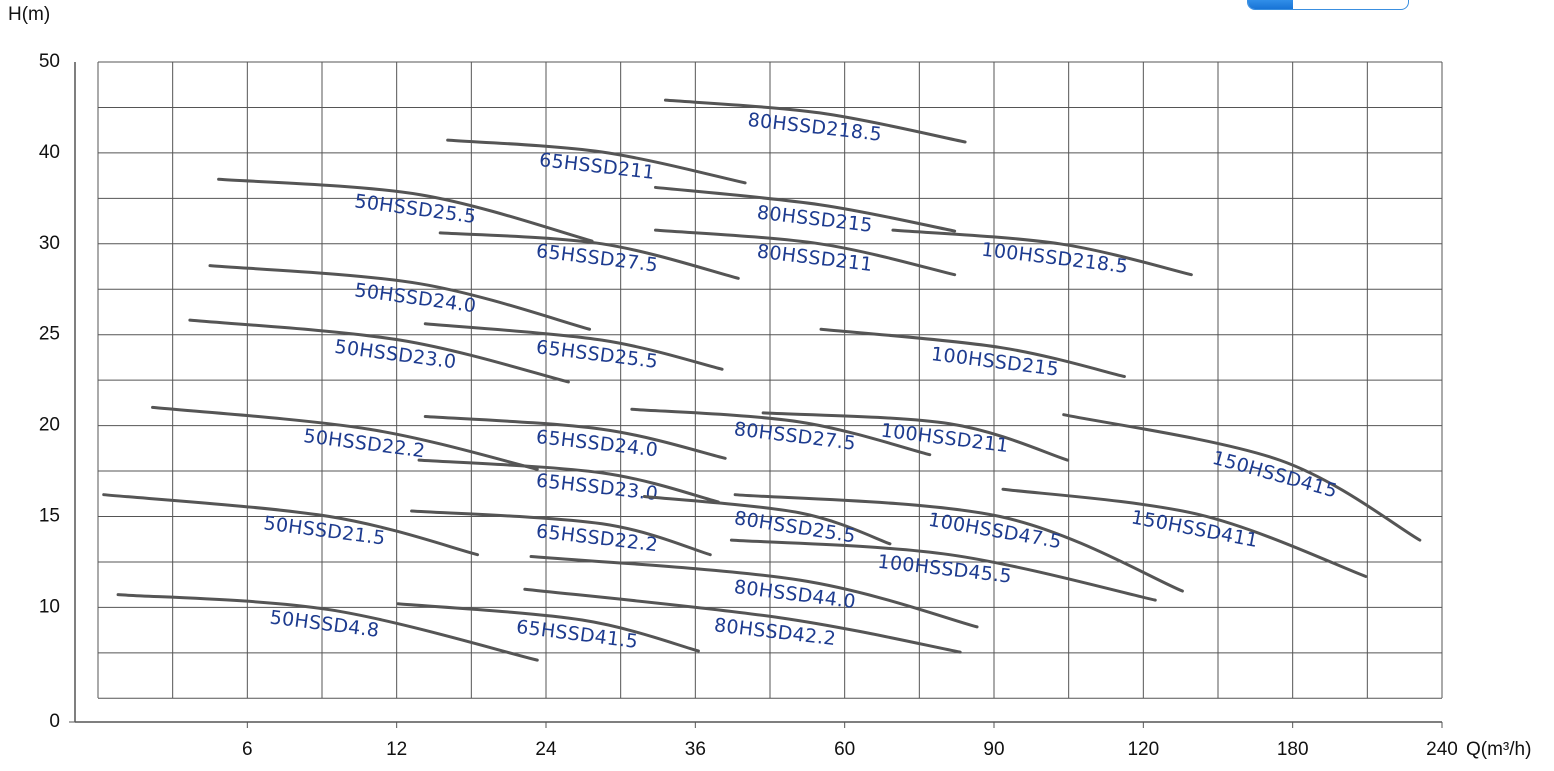 Image resolution: width=1554 pixels, height=771 pixels. What do you see at coordinates (396, 749) in the screenshot?
I see `x-tick-label: 12` at bounding box center [396, 749].